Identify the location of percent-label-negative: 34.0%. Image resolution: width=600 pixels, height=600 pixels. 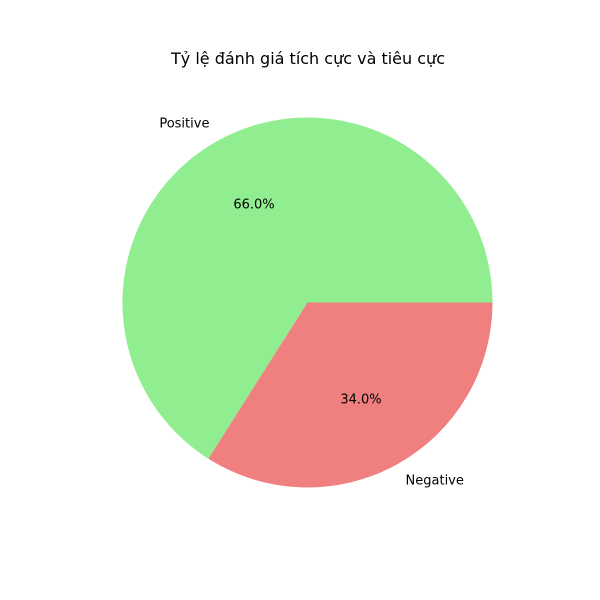
(360, 399).